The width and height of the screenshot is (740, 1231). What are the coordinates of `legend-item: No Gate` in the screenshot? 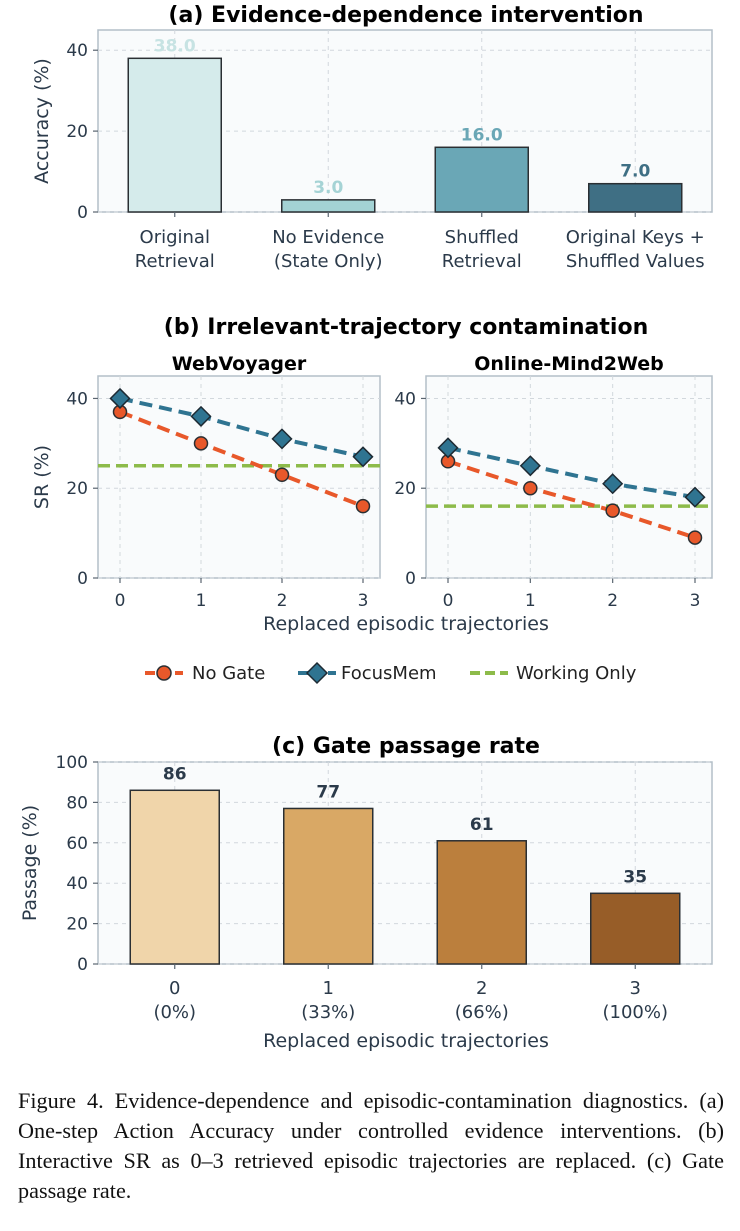 It's located at (205, 673).